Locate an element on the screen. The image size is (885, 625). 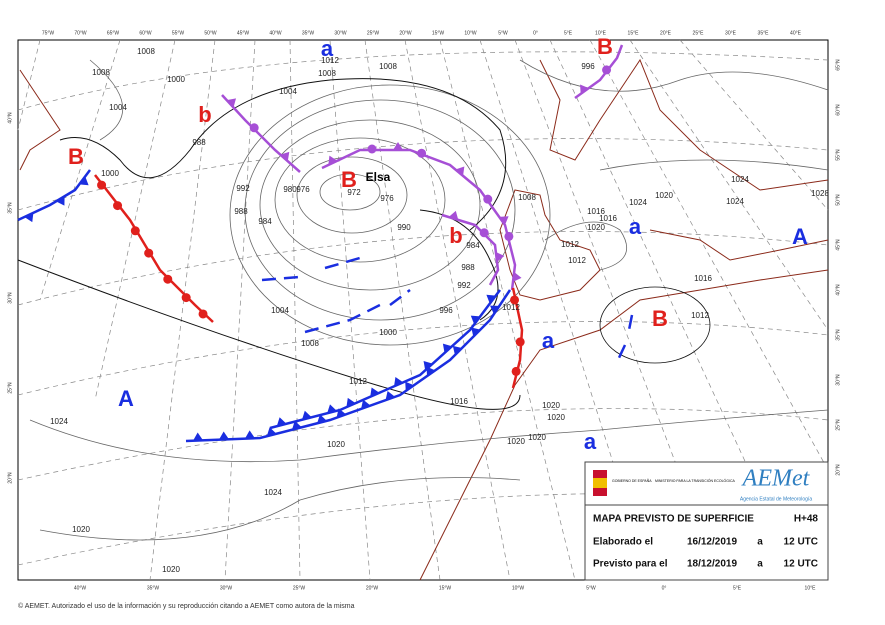
info-box-frame is located at coordinates (706, 521).